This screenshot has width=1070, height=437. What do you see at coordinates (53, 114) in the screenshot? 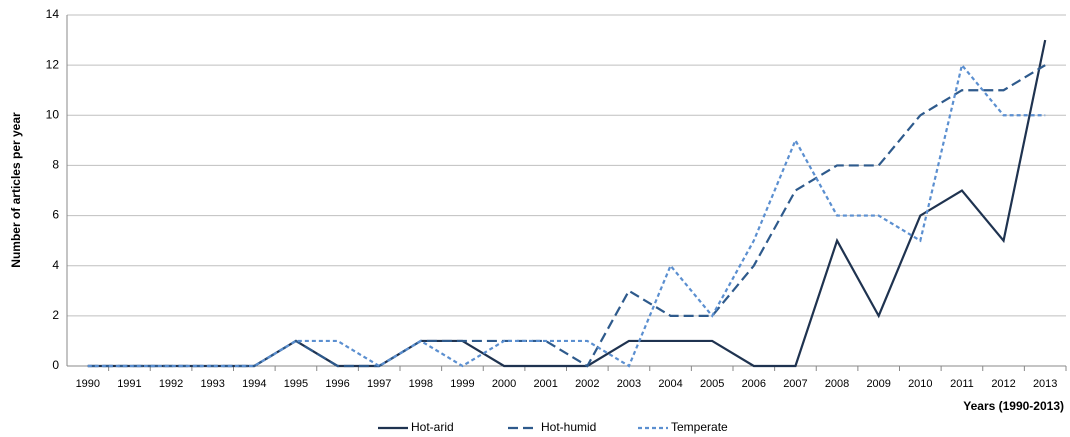
I see `y-tick-label: 10` at bounding box center [53, 114].